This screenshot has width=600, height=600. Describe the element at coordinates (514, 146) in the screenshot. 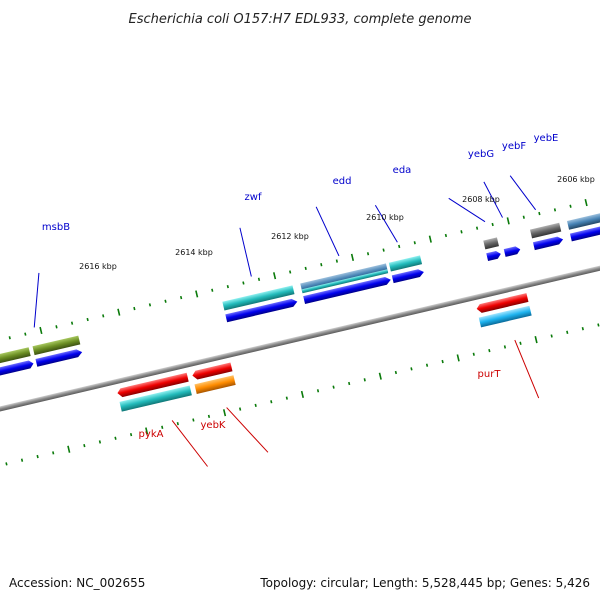

I see `gene-label-yebF: yebF` at that location.